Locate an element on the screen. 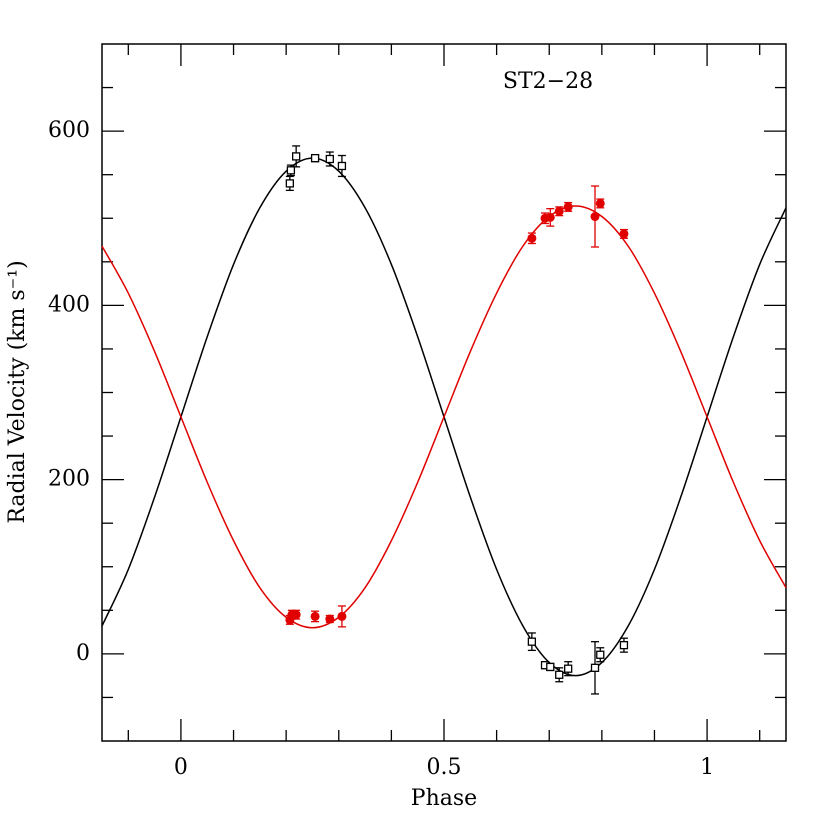 The height and width of the screenshot is (830, 830). x-tick-label: 1 is located at coordinates (707, 767).